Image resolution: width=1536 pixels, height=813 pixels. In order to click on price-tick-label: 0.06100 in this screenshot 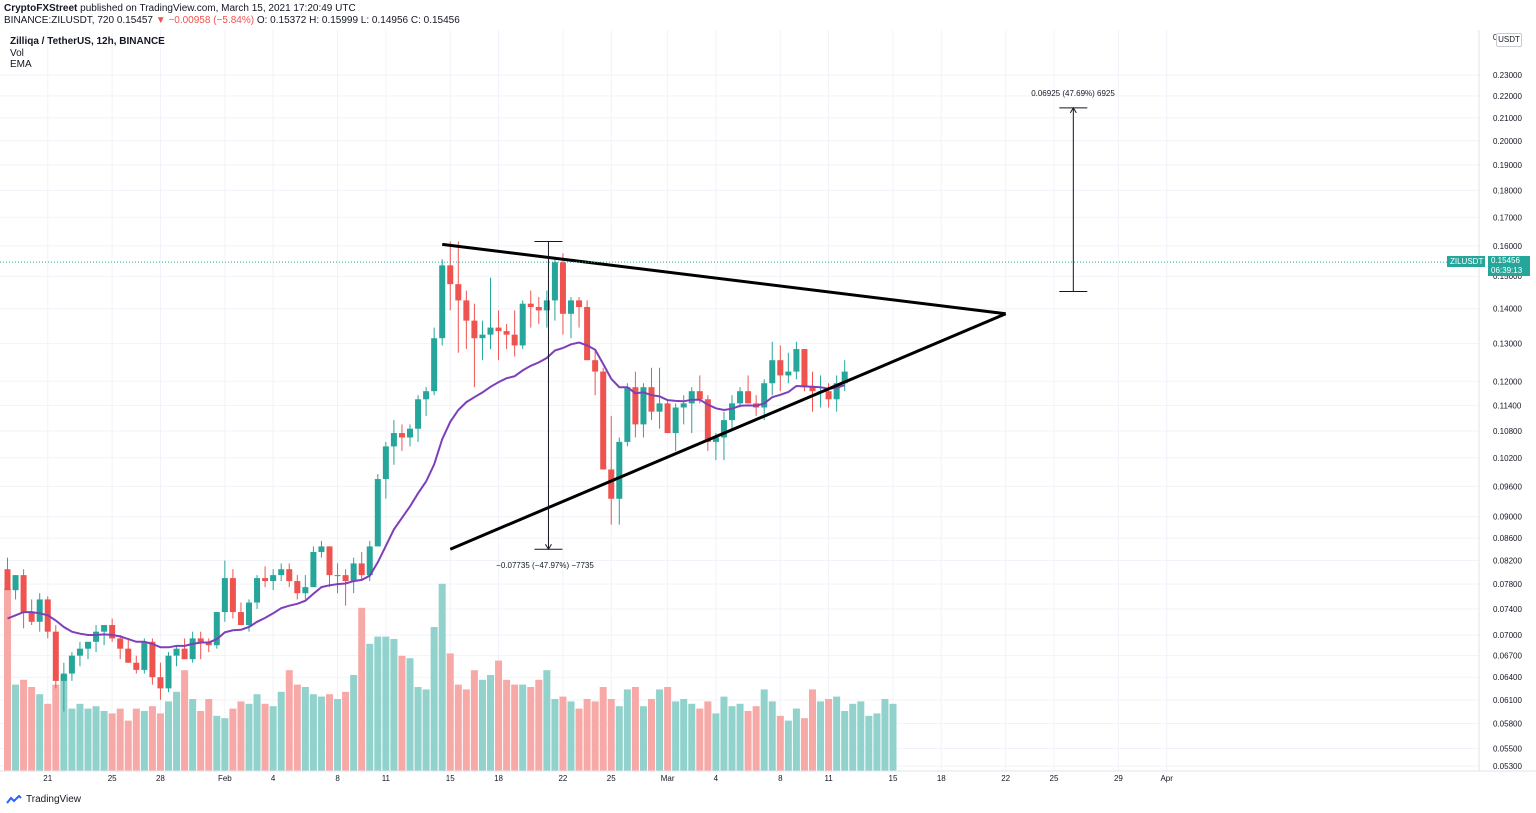, I will do `click(1507, 700)`.